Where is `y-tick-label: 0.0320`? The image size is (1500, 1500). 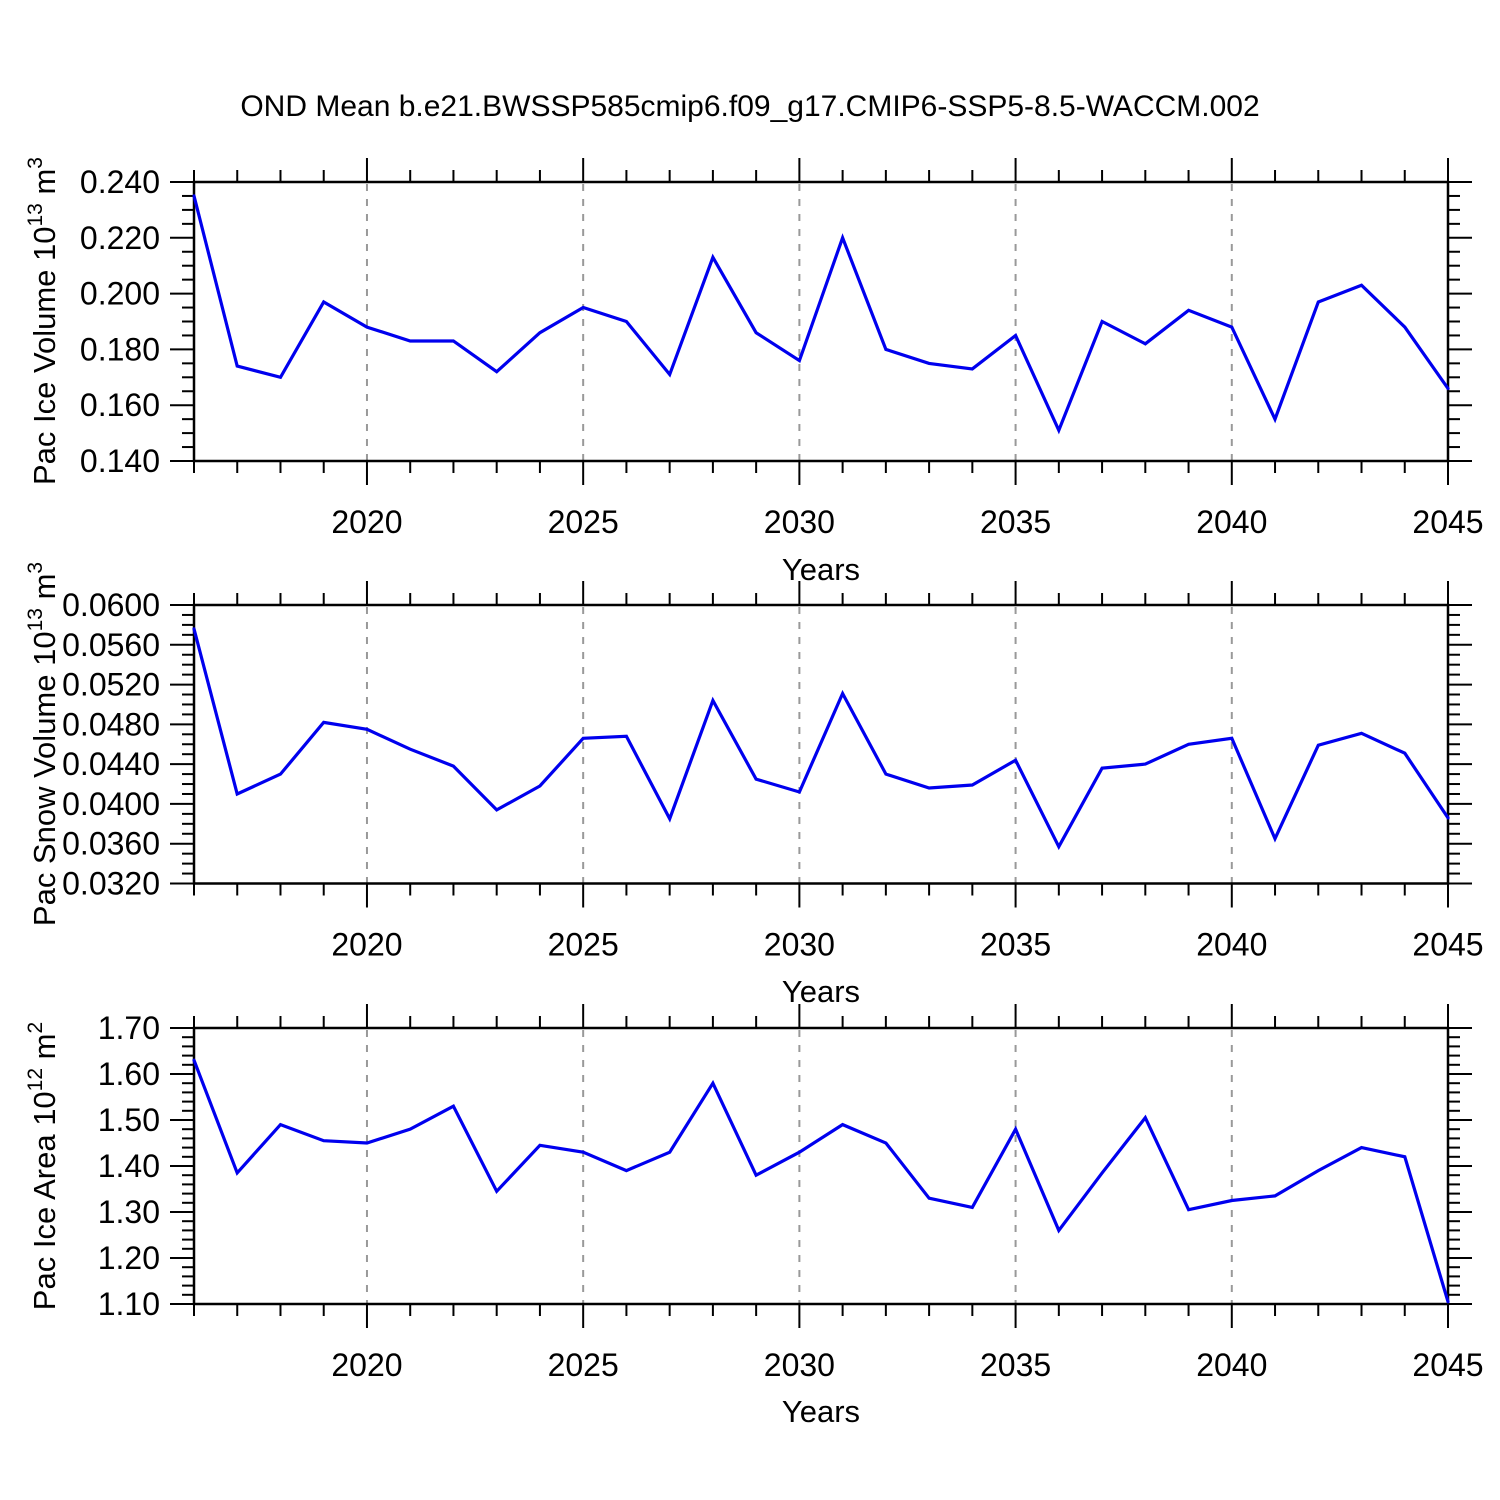
y-tick-label: 0.0320 is located at coordinates (111, 884).